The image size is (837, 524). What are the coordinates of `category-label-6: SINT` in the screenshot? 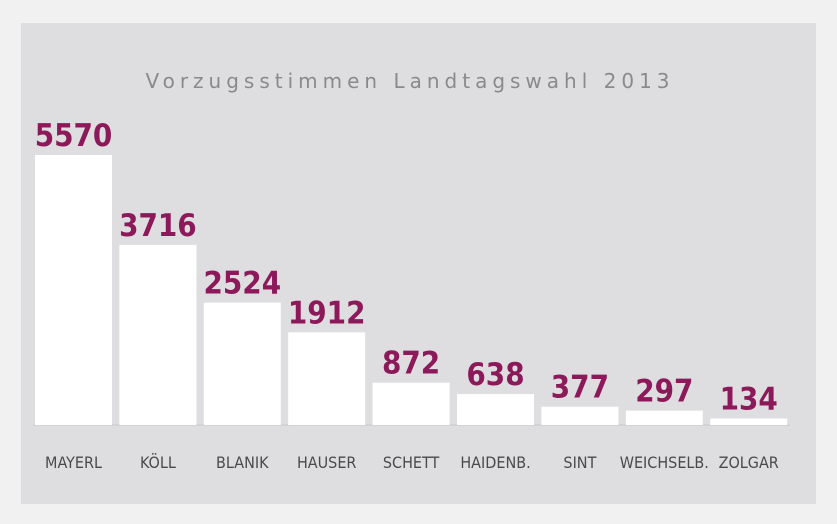 It's located at (579, 462).